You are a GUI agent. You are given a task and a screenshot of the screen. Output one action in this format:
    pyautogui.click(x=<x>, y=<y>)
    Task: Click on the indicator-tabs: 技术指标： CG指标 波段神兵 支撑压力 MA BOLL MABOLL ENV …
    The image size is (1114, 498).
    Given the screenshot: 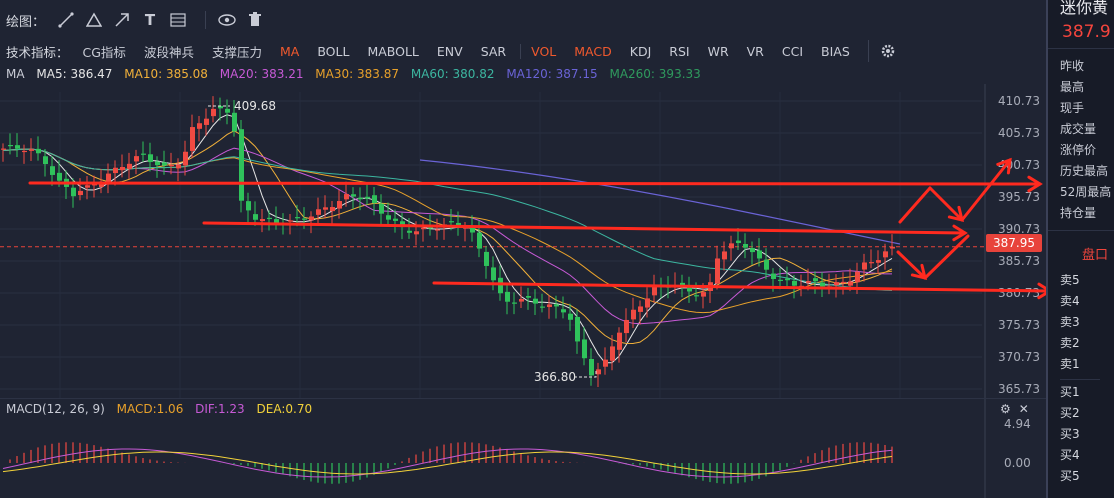 What is the action you would take?
    pyautogui.click(x=523, y=51)
    